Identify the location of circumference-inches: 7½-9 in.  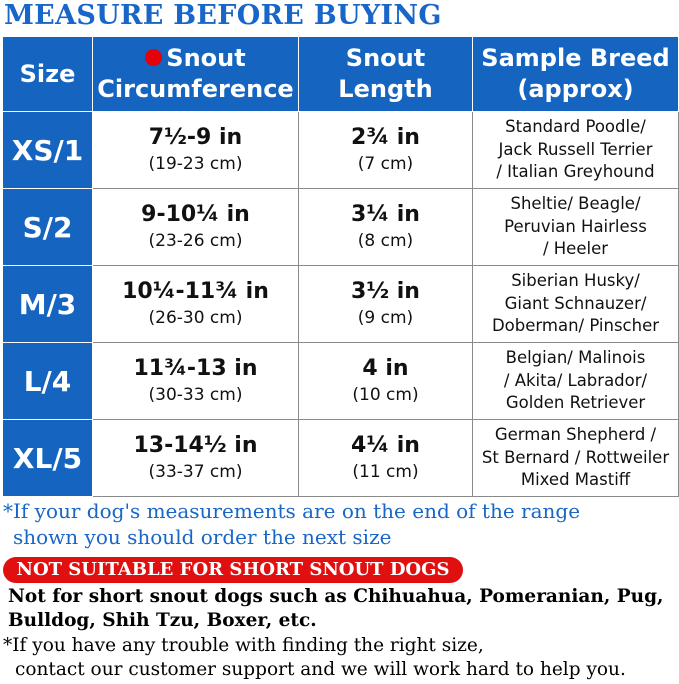
(195, 137).